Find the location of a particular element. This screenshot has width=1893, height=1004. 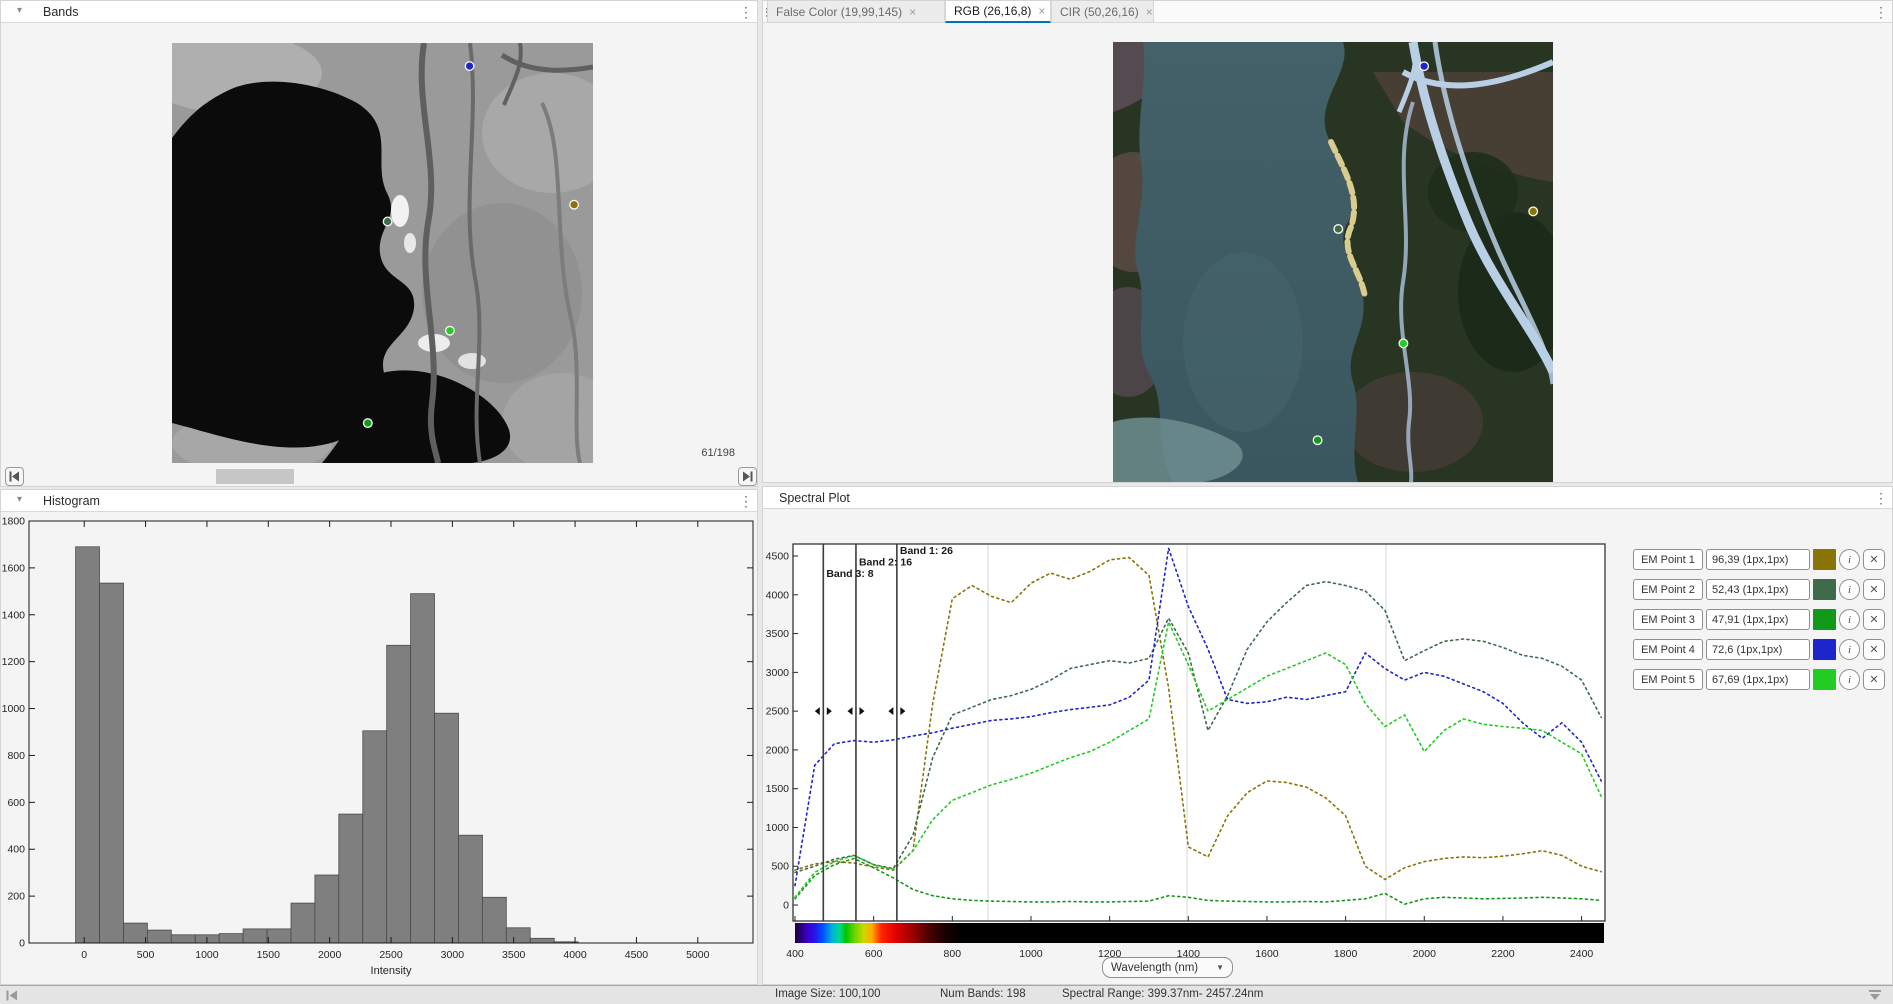

histogram-panel-title: Histogram is located at coordinates (71, 501).